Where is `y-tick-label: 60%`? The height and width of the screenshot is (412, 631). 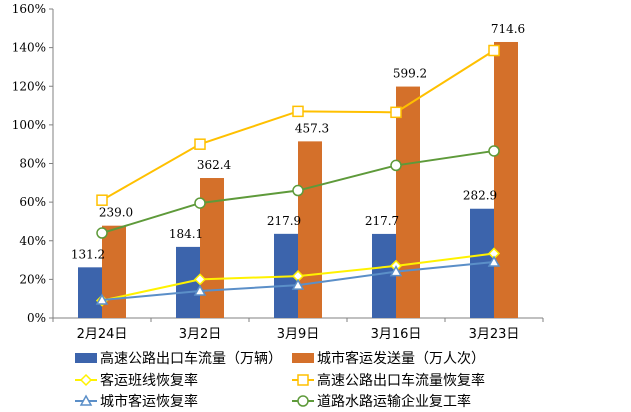
y-tick-label: 60% is located at coordinates (32, 202).